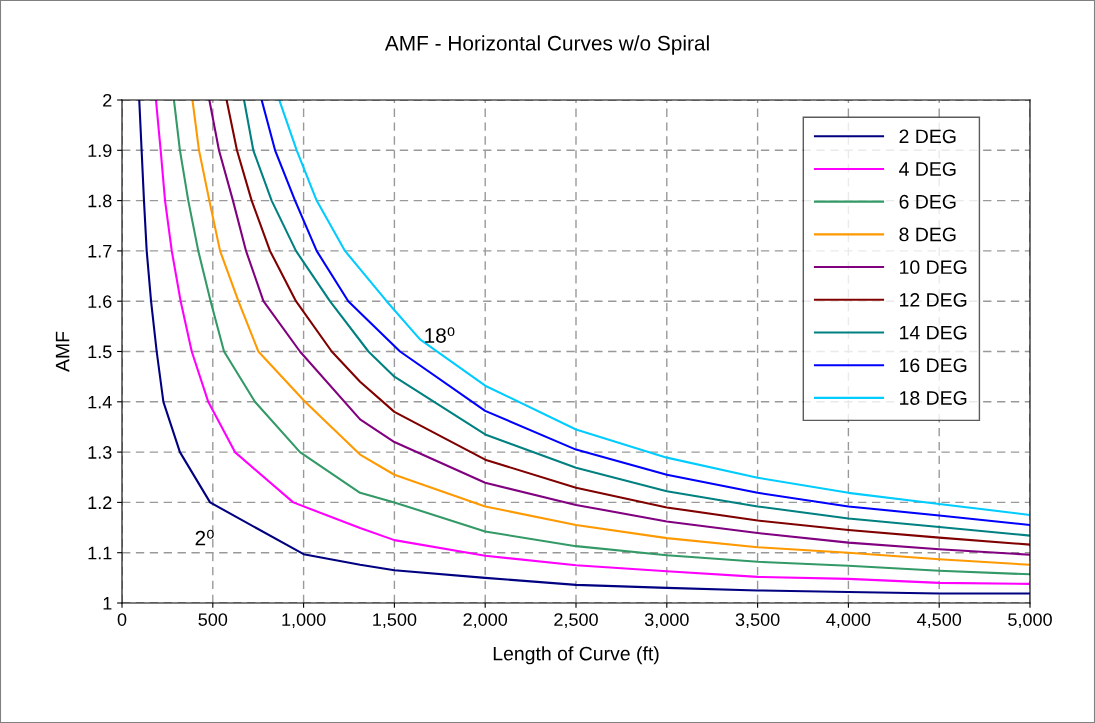 Image resolution: width=1095 pixels, height=723 pixels. What do you see at coordinates (546, 45) in the screenshot?
I see `chart-title: AMF - Horizontal Curves w/o Spiral` at bounding box center [546, 45].